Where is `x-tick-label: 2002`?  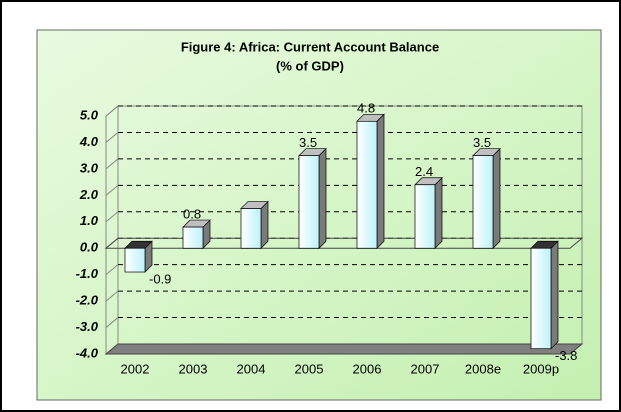
x-tick-label: 2002 is located at coordinates (135, 368).